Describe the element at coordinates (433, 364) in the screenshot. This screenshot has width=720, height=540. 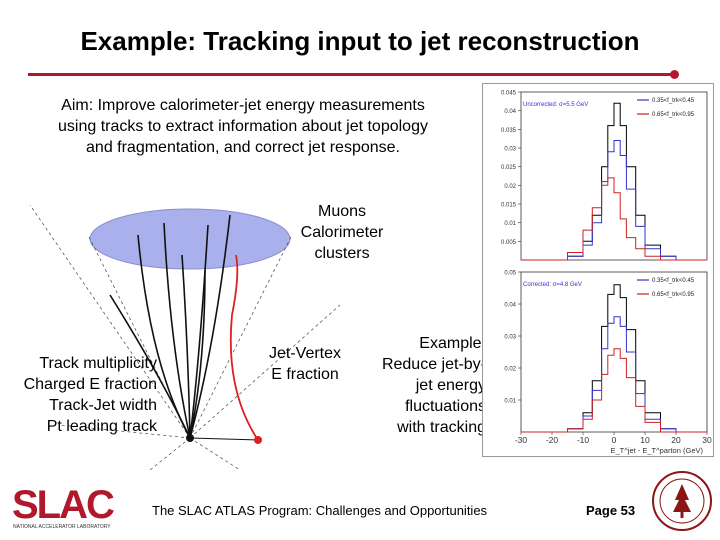
I see `example-line: Reduce jet-by-` at that location.